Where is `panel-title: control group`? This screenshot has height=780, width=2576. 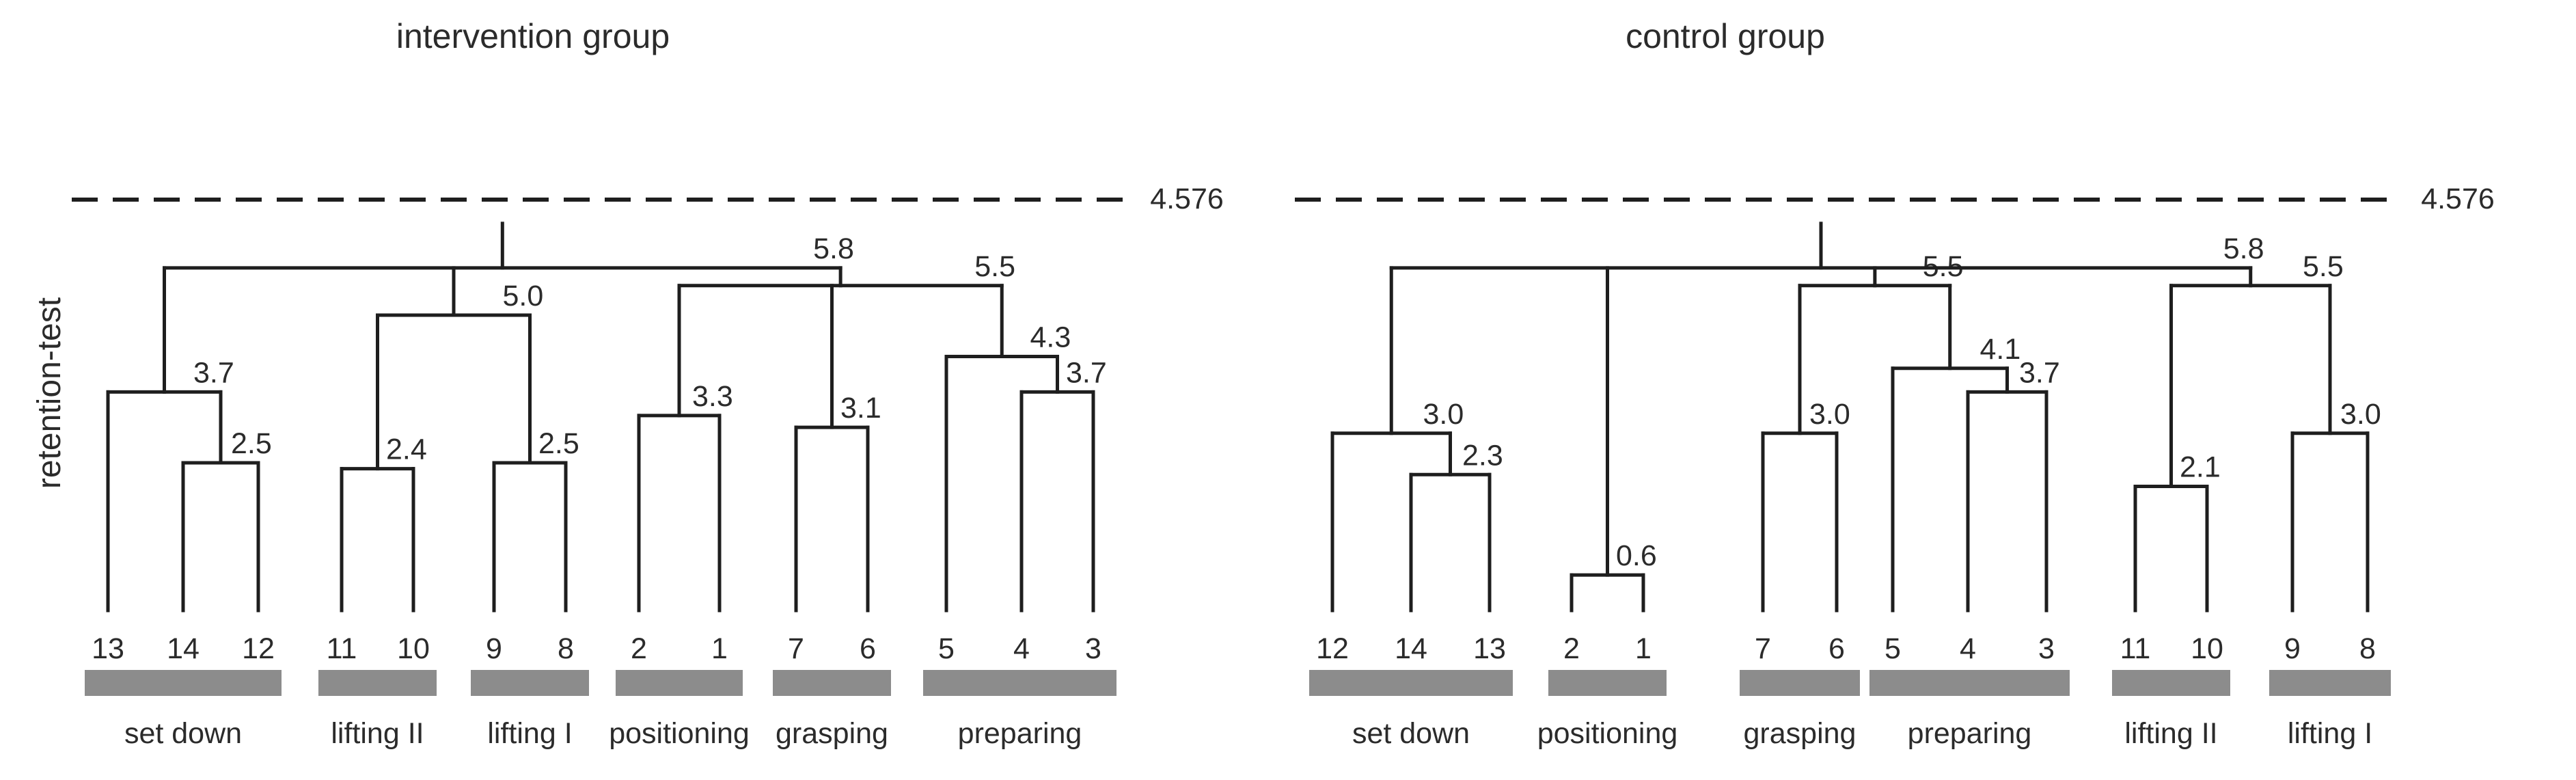 panel-title: control group is located at coordinates (1725, 36).